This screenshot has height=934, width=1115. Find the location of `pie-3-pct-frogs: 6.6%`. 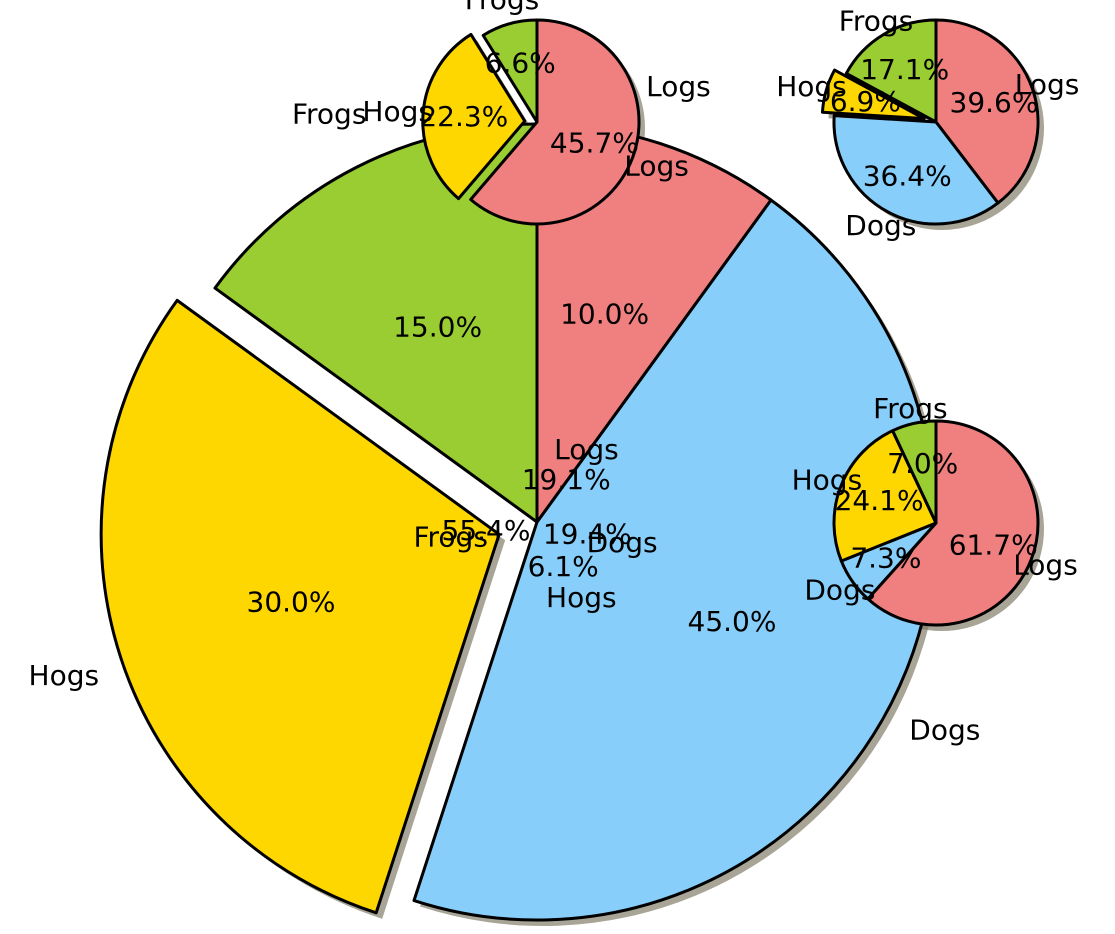

pie-3-pct-frogs: 6.6% is located at coordinates (520, 63).